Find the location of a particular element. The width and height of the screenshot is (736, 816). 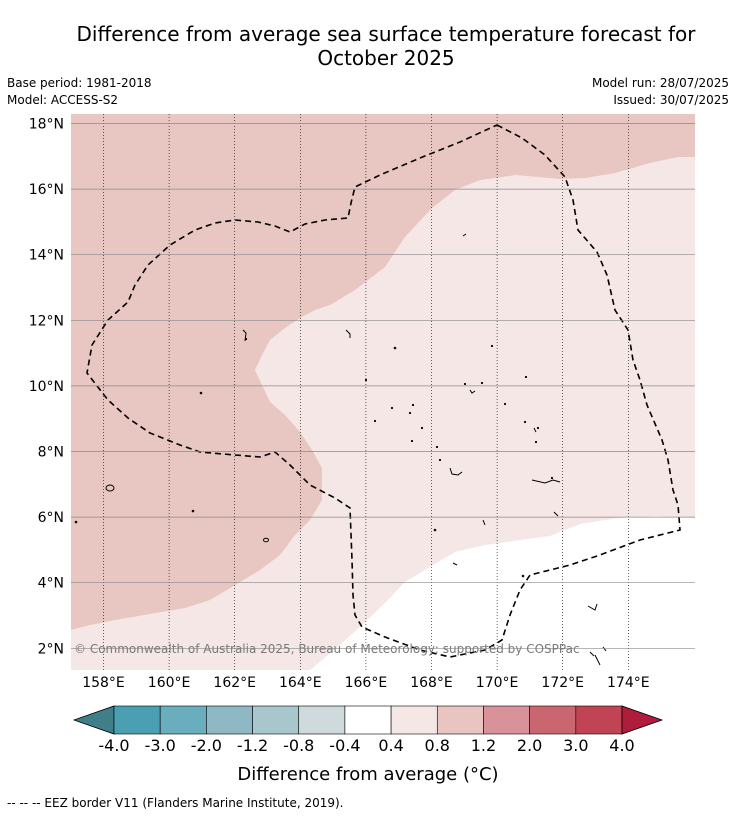

model-run: Model run: 28/07/2025 is located at coordinates (660, 83).